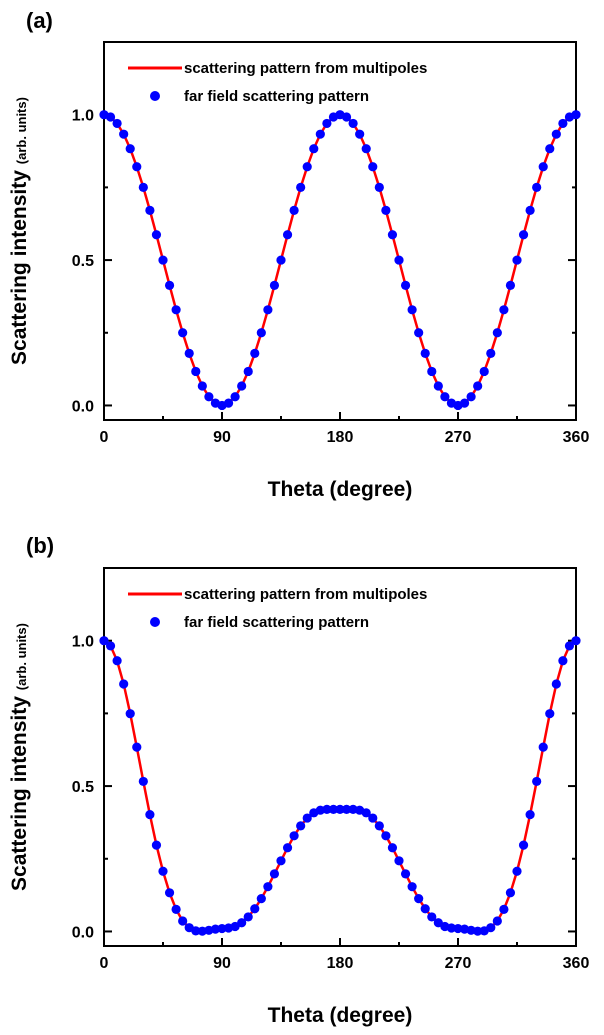 The image size is (604, 1035). Describe the element at coordinates (104, 963) in the screenshot. I see `panel-b-x-tick-label-0: 0` at that location.